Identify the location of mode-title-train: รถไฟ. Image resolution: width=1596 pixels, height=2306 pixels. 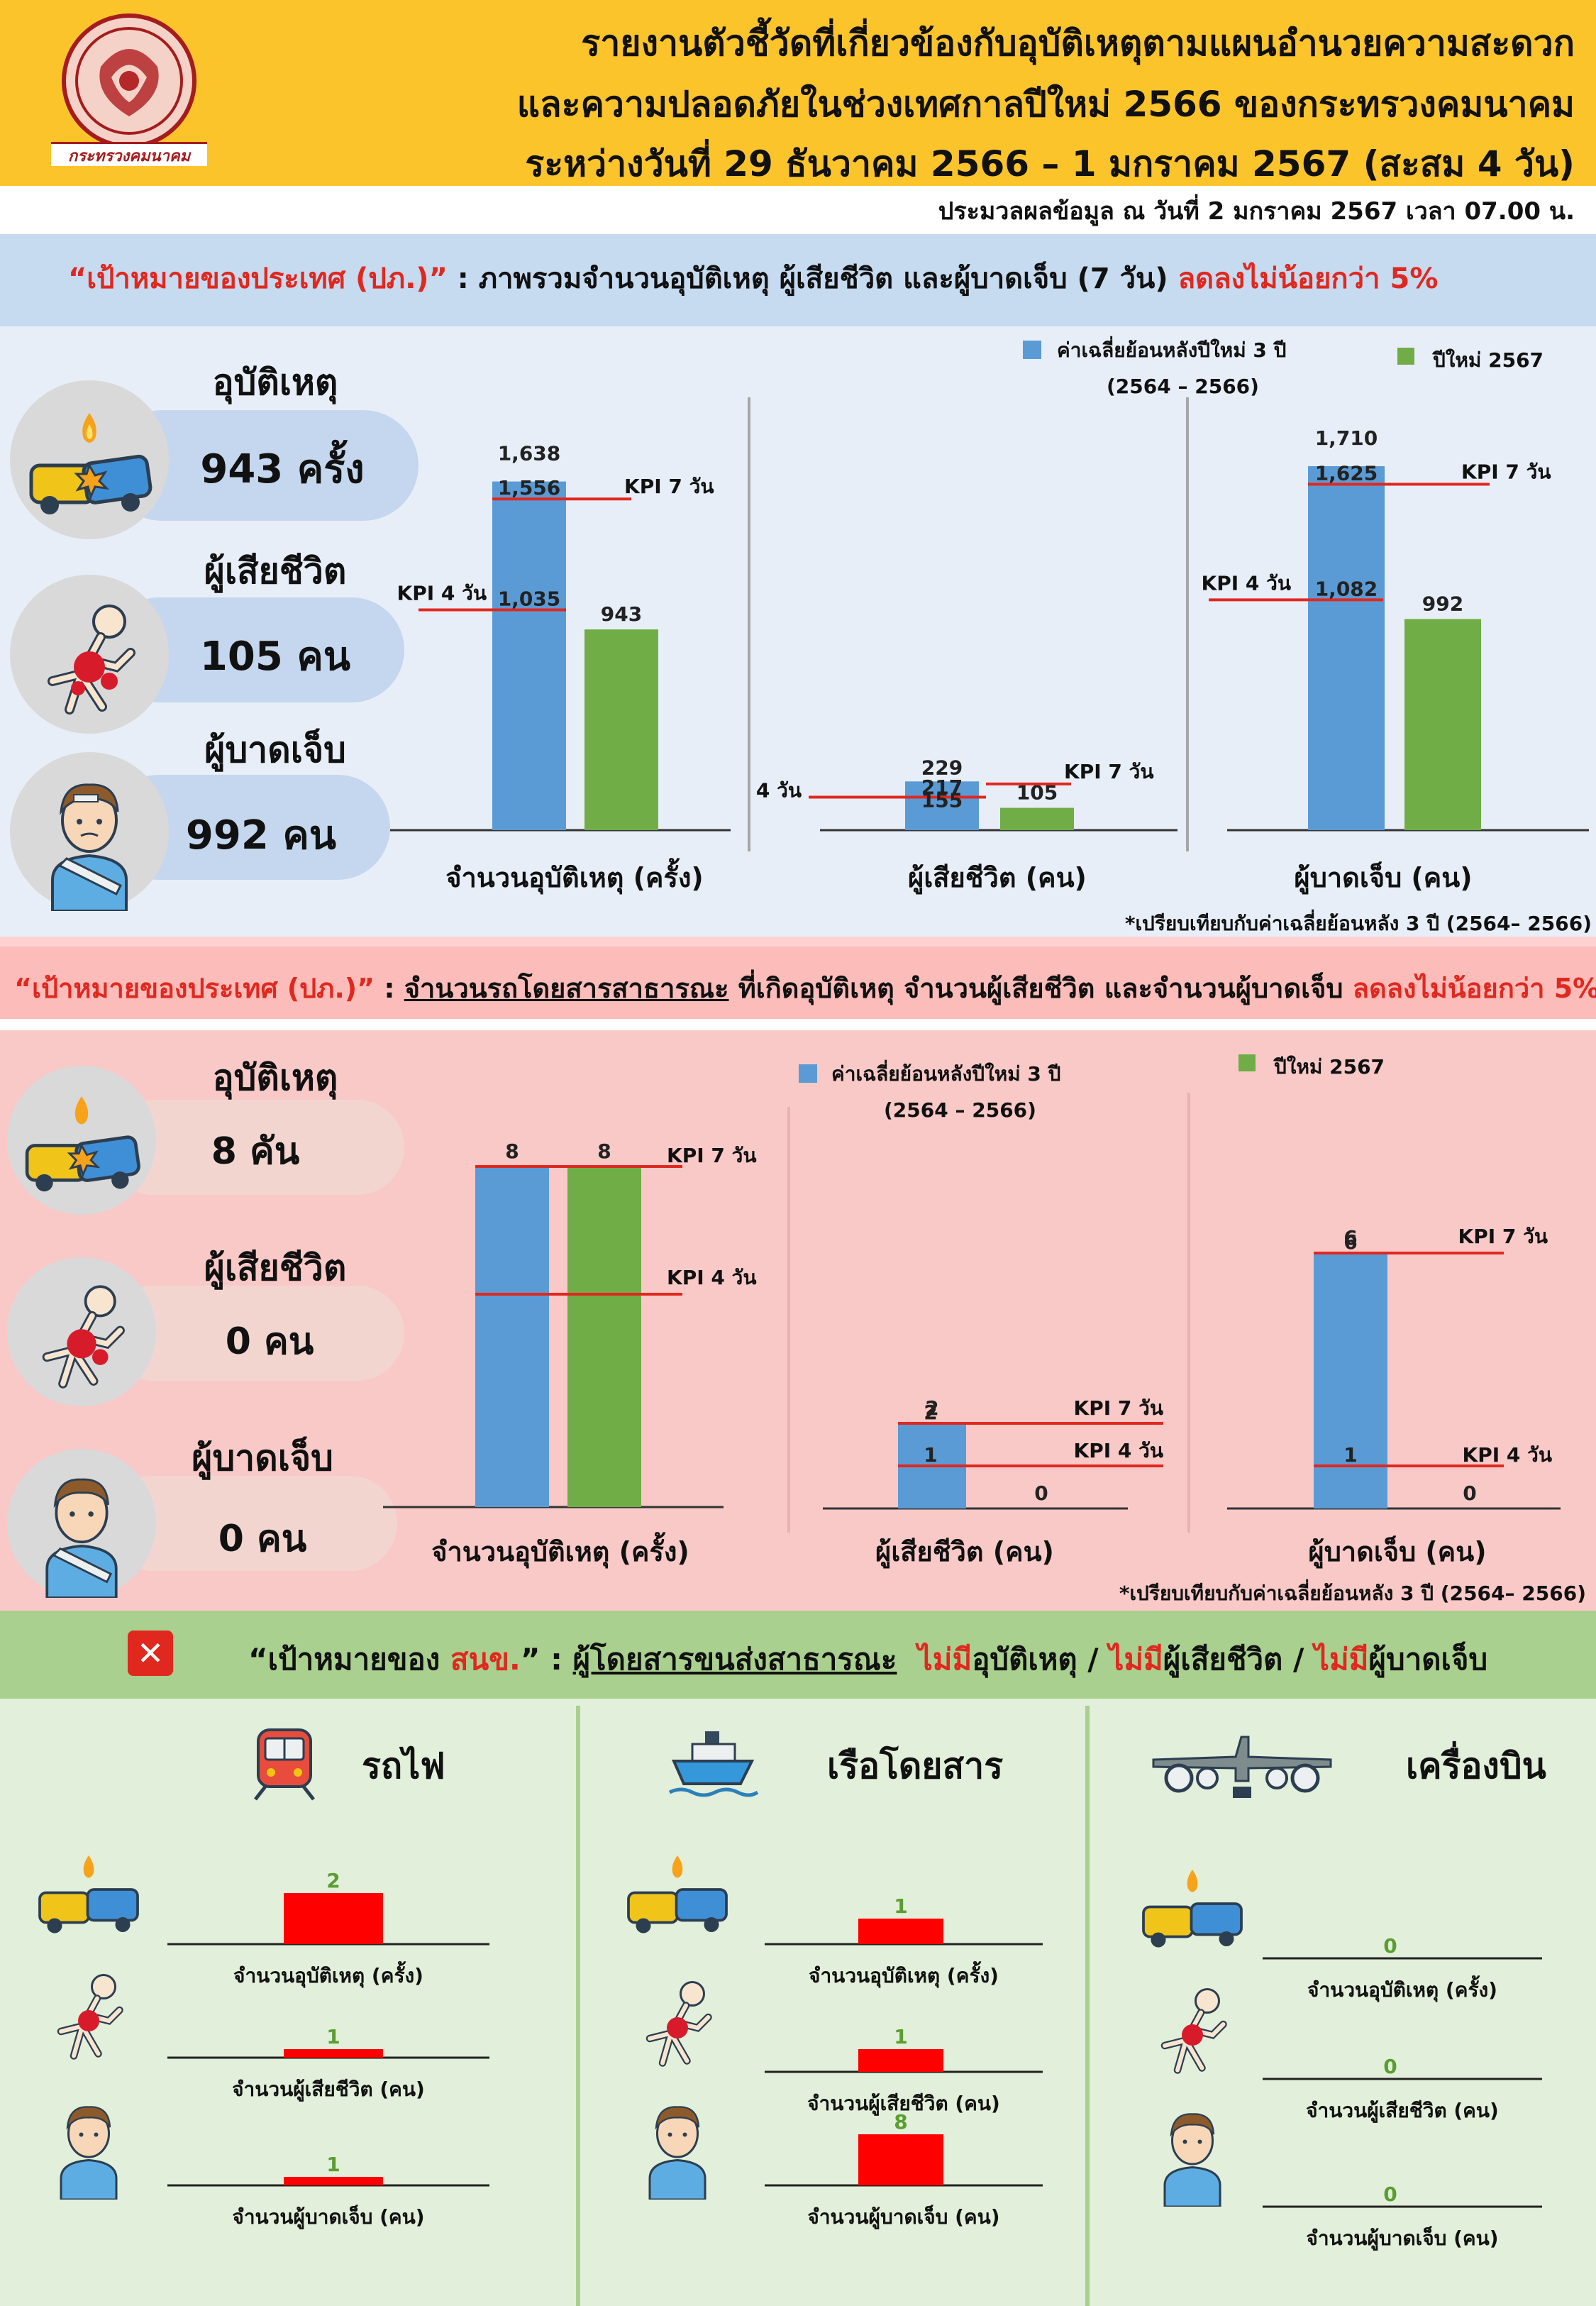
(403, 1766).